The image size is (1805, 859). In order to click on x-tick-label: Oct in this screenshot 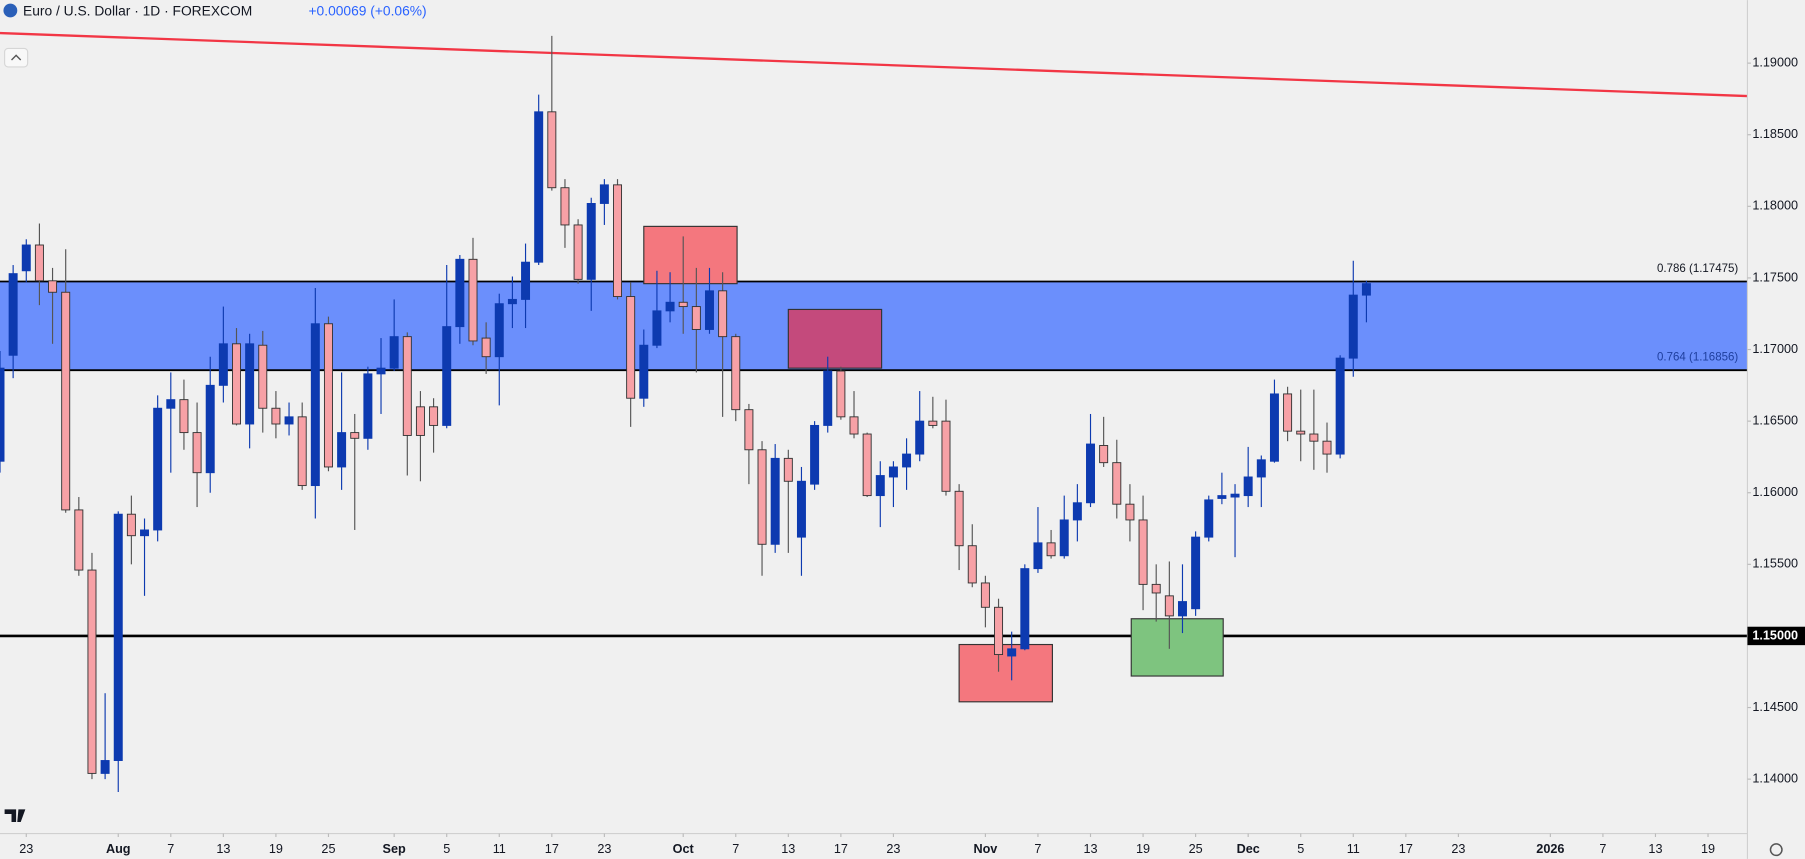, I will do `click(684, 849)`.